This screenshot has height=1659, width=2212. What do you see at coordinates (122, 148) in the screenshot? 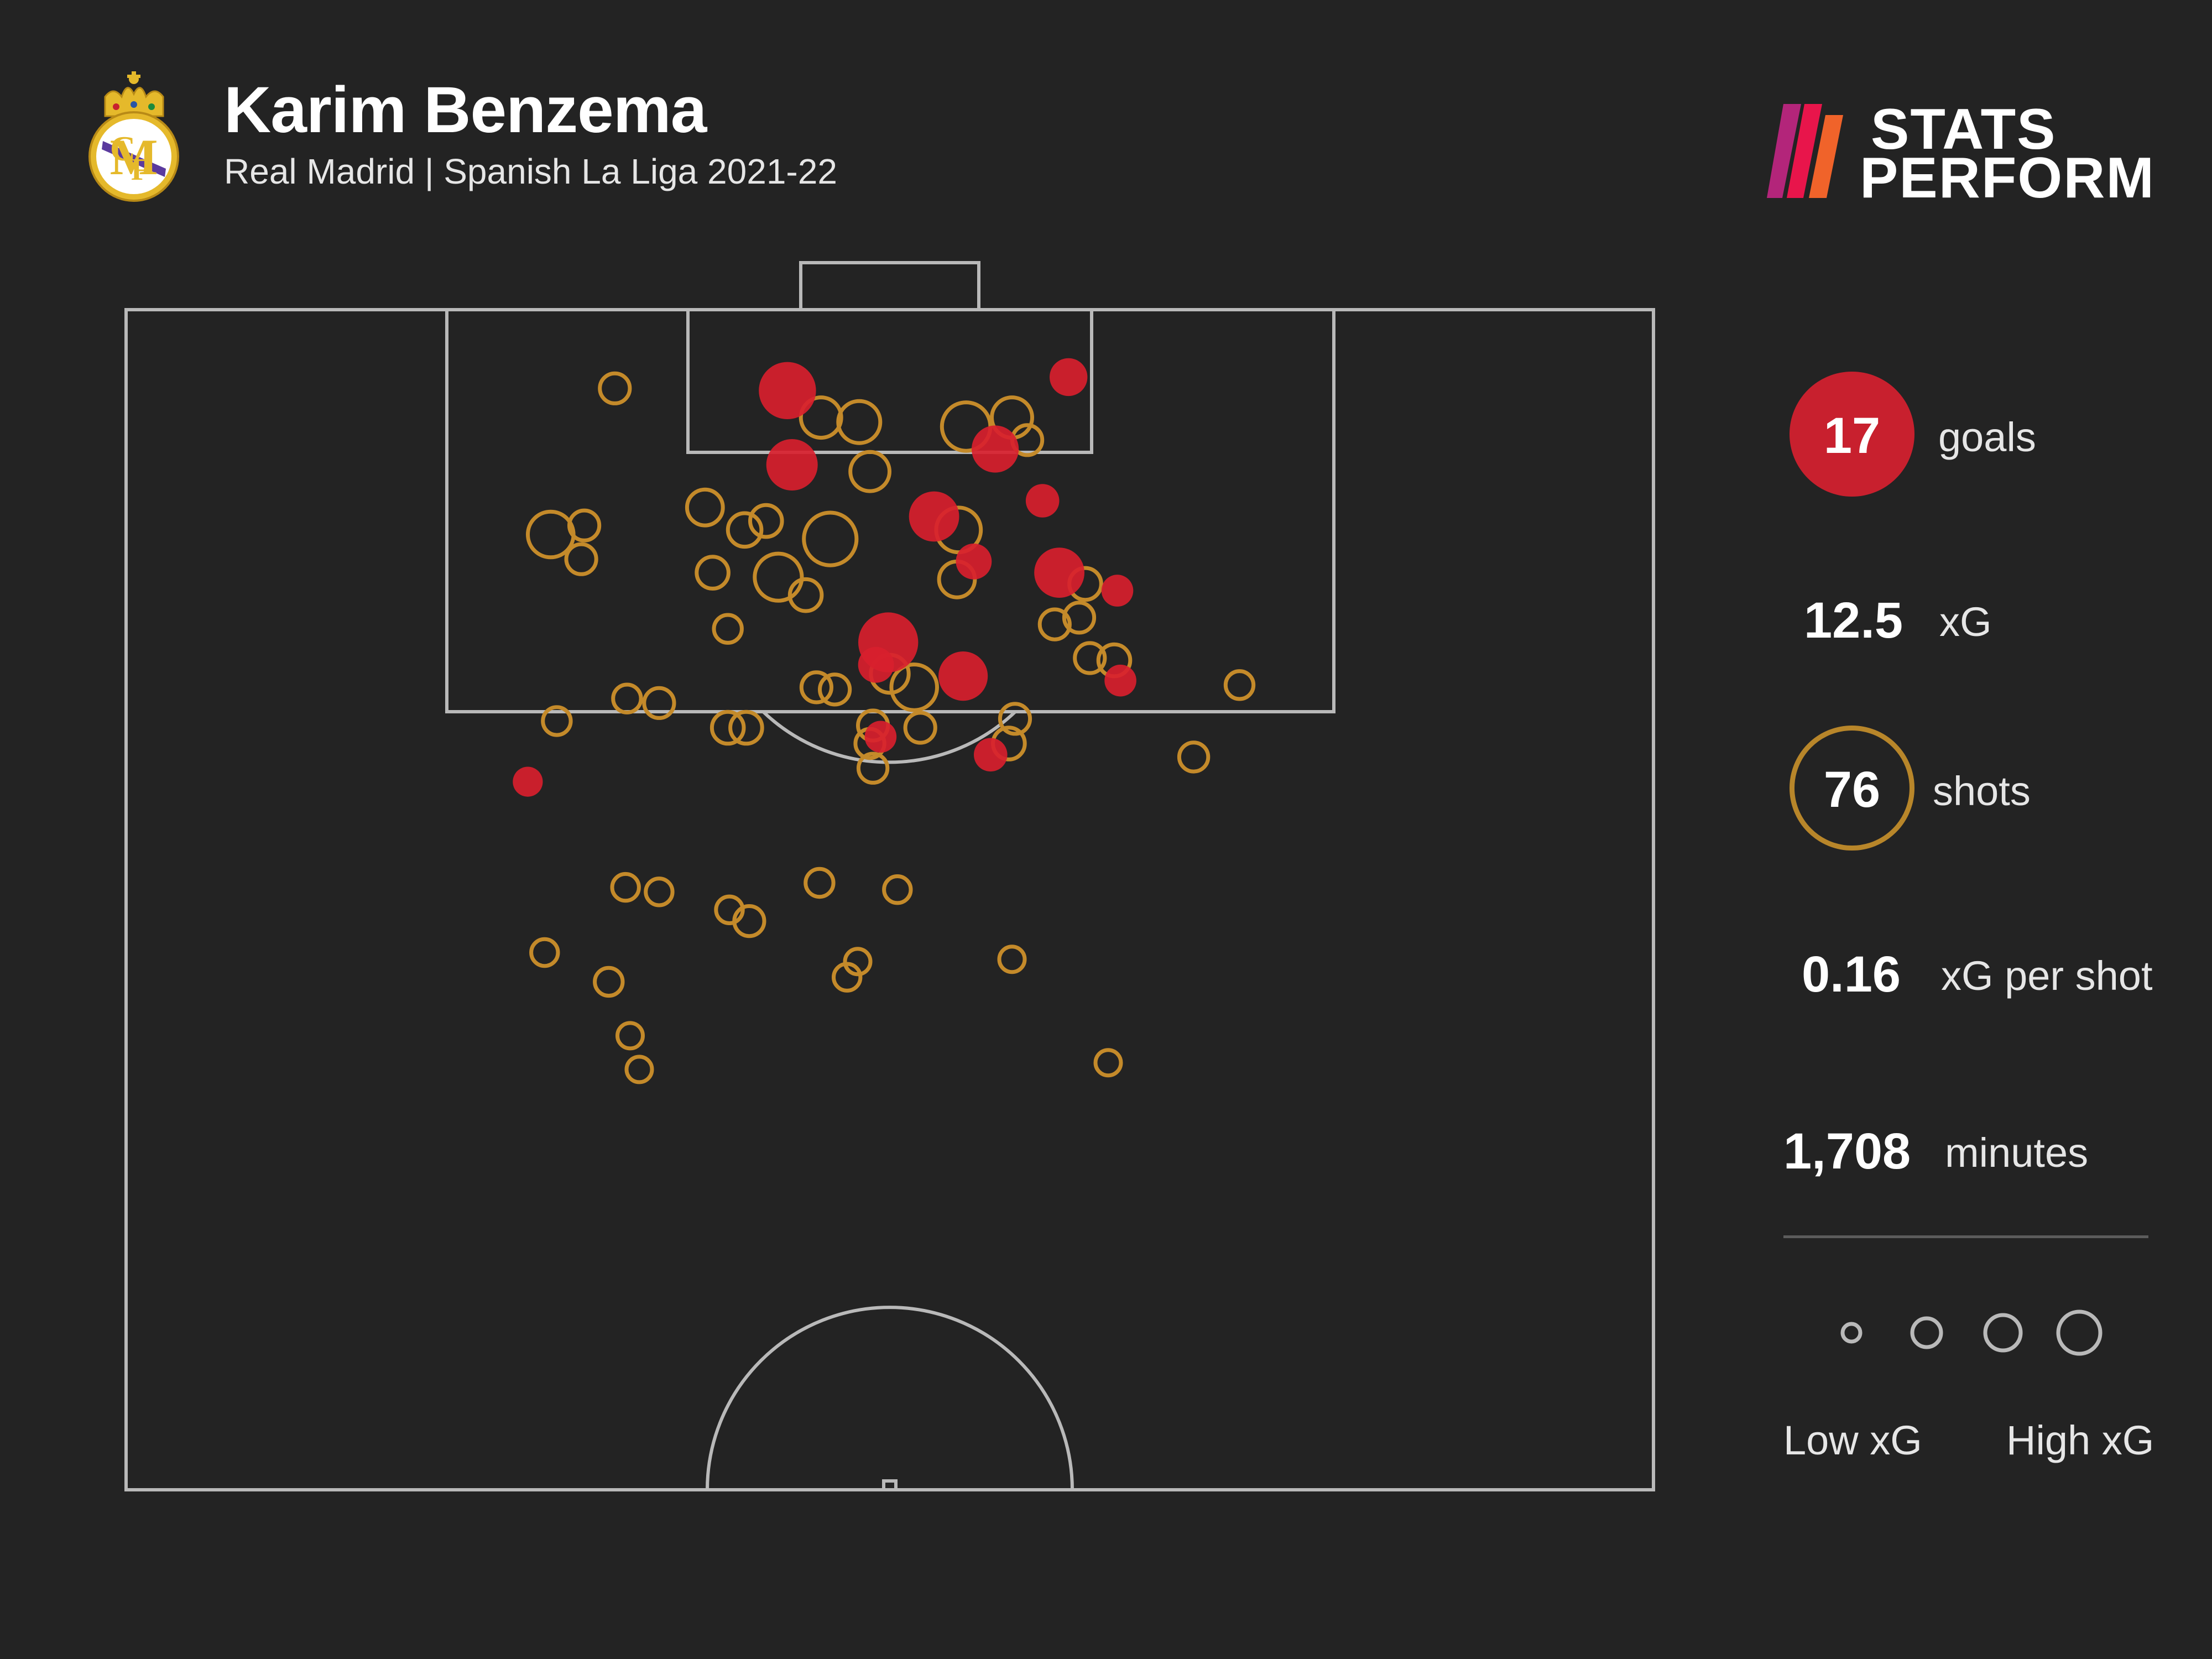
I see `svg-text: C` at bounding box center [122, 148].